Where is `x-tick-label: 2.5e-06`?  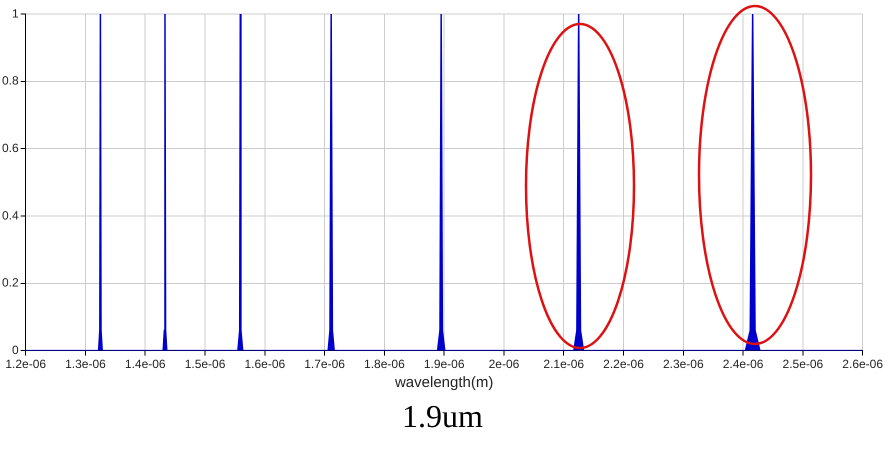
x-tick-label: 2.5e-06 is located at coordinates (803, 364).